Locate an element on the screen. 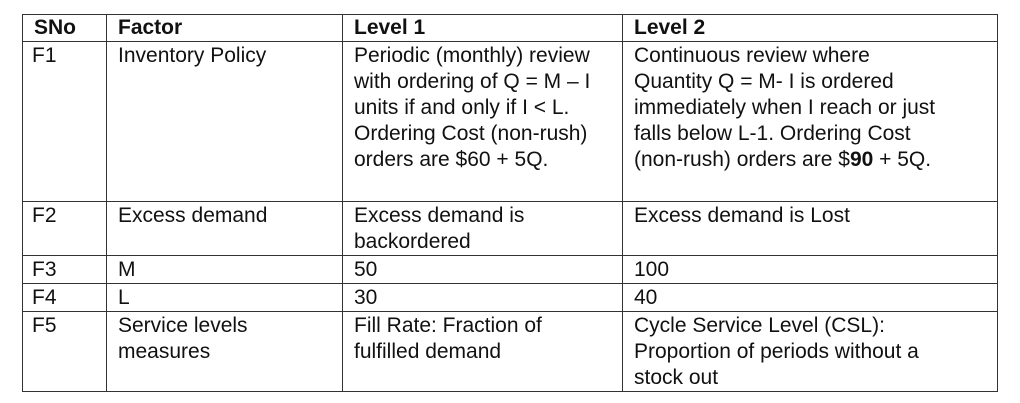 The height and width of the screenshot is (403, 1020). cell-sno: F1 is located at coordinates (64, 121).